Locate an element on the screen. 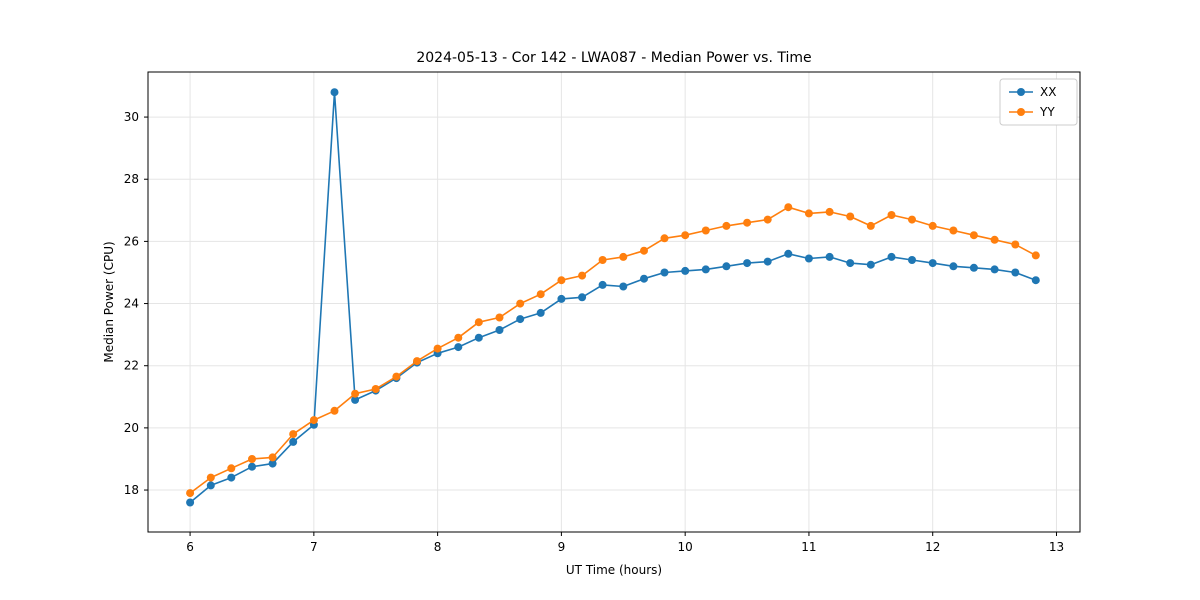 This screenshot has width=1200, height=600. legend-label-yy: YY is located at coordinates (1047, 112).